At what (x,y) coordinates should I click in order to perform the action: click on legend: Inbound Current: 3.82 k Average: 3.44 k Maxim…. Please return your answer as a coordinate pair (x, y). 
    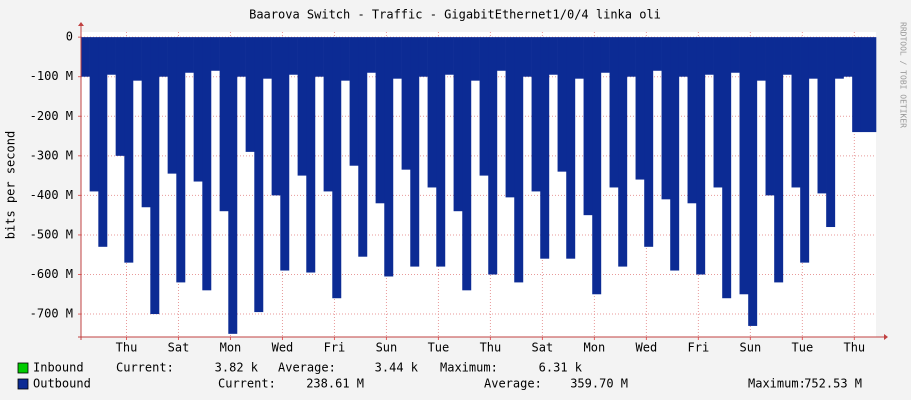
    Looking at the image, I should click on (439, 376).